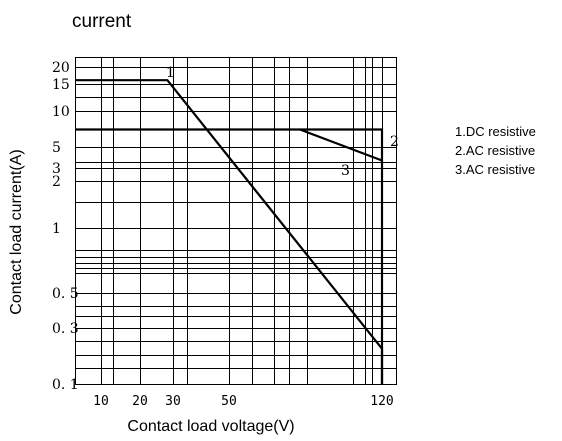 This screenshot has height=441, width=562. I want to click on y-tick-label: 15, so click(61, 85).